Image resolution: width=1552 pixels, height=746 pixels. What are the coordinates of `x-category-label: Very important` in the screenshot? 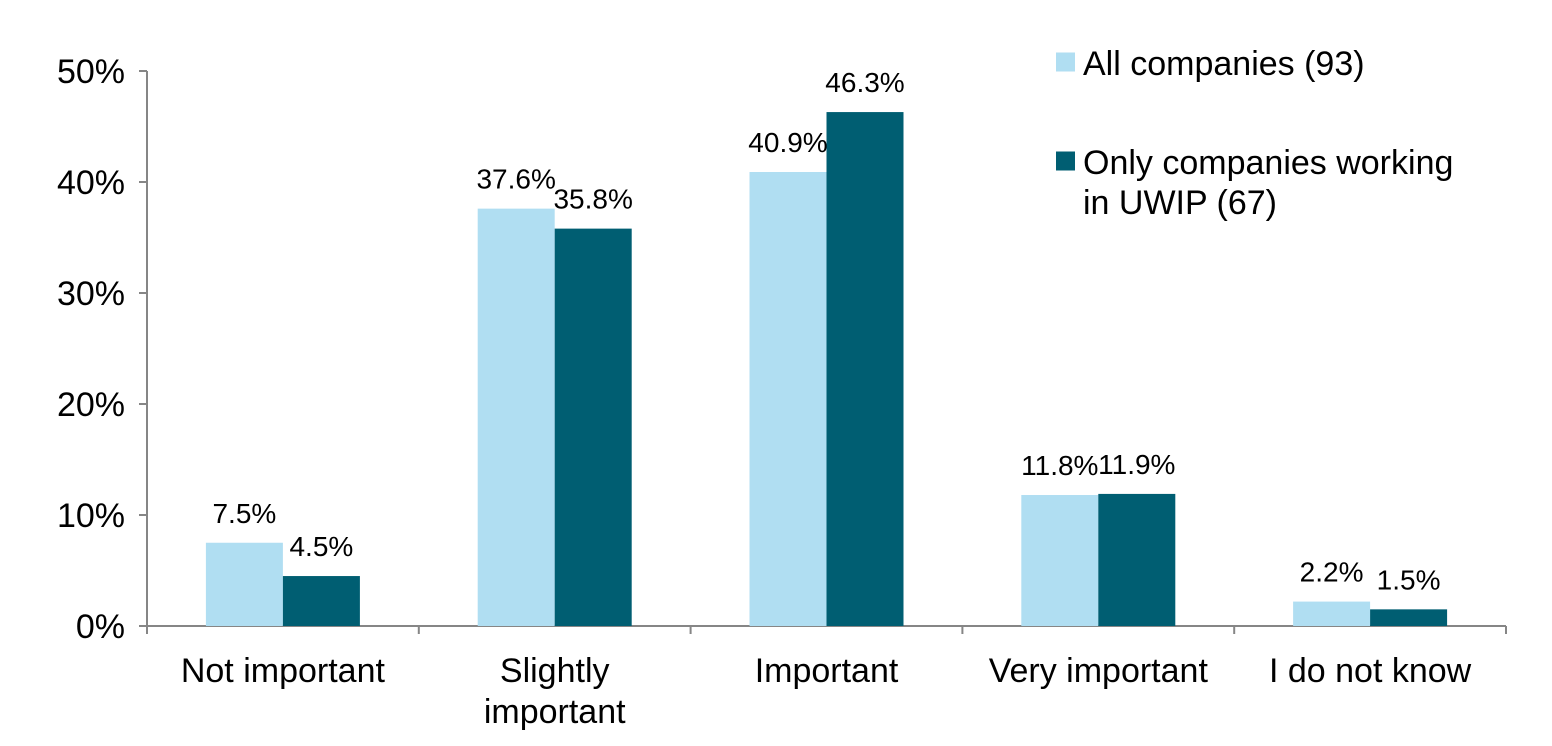 It's located at (1099, 671).